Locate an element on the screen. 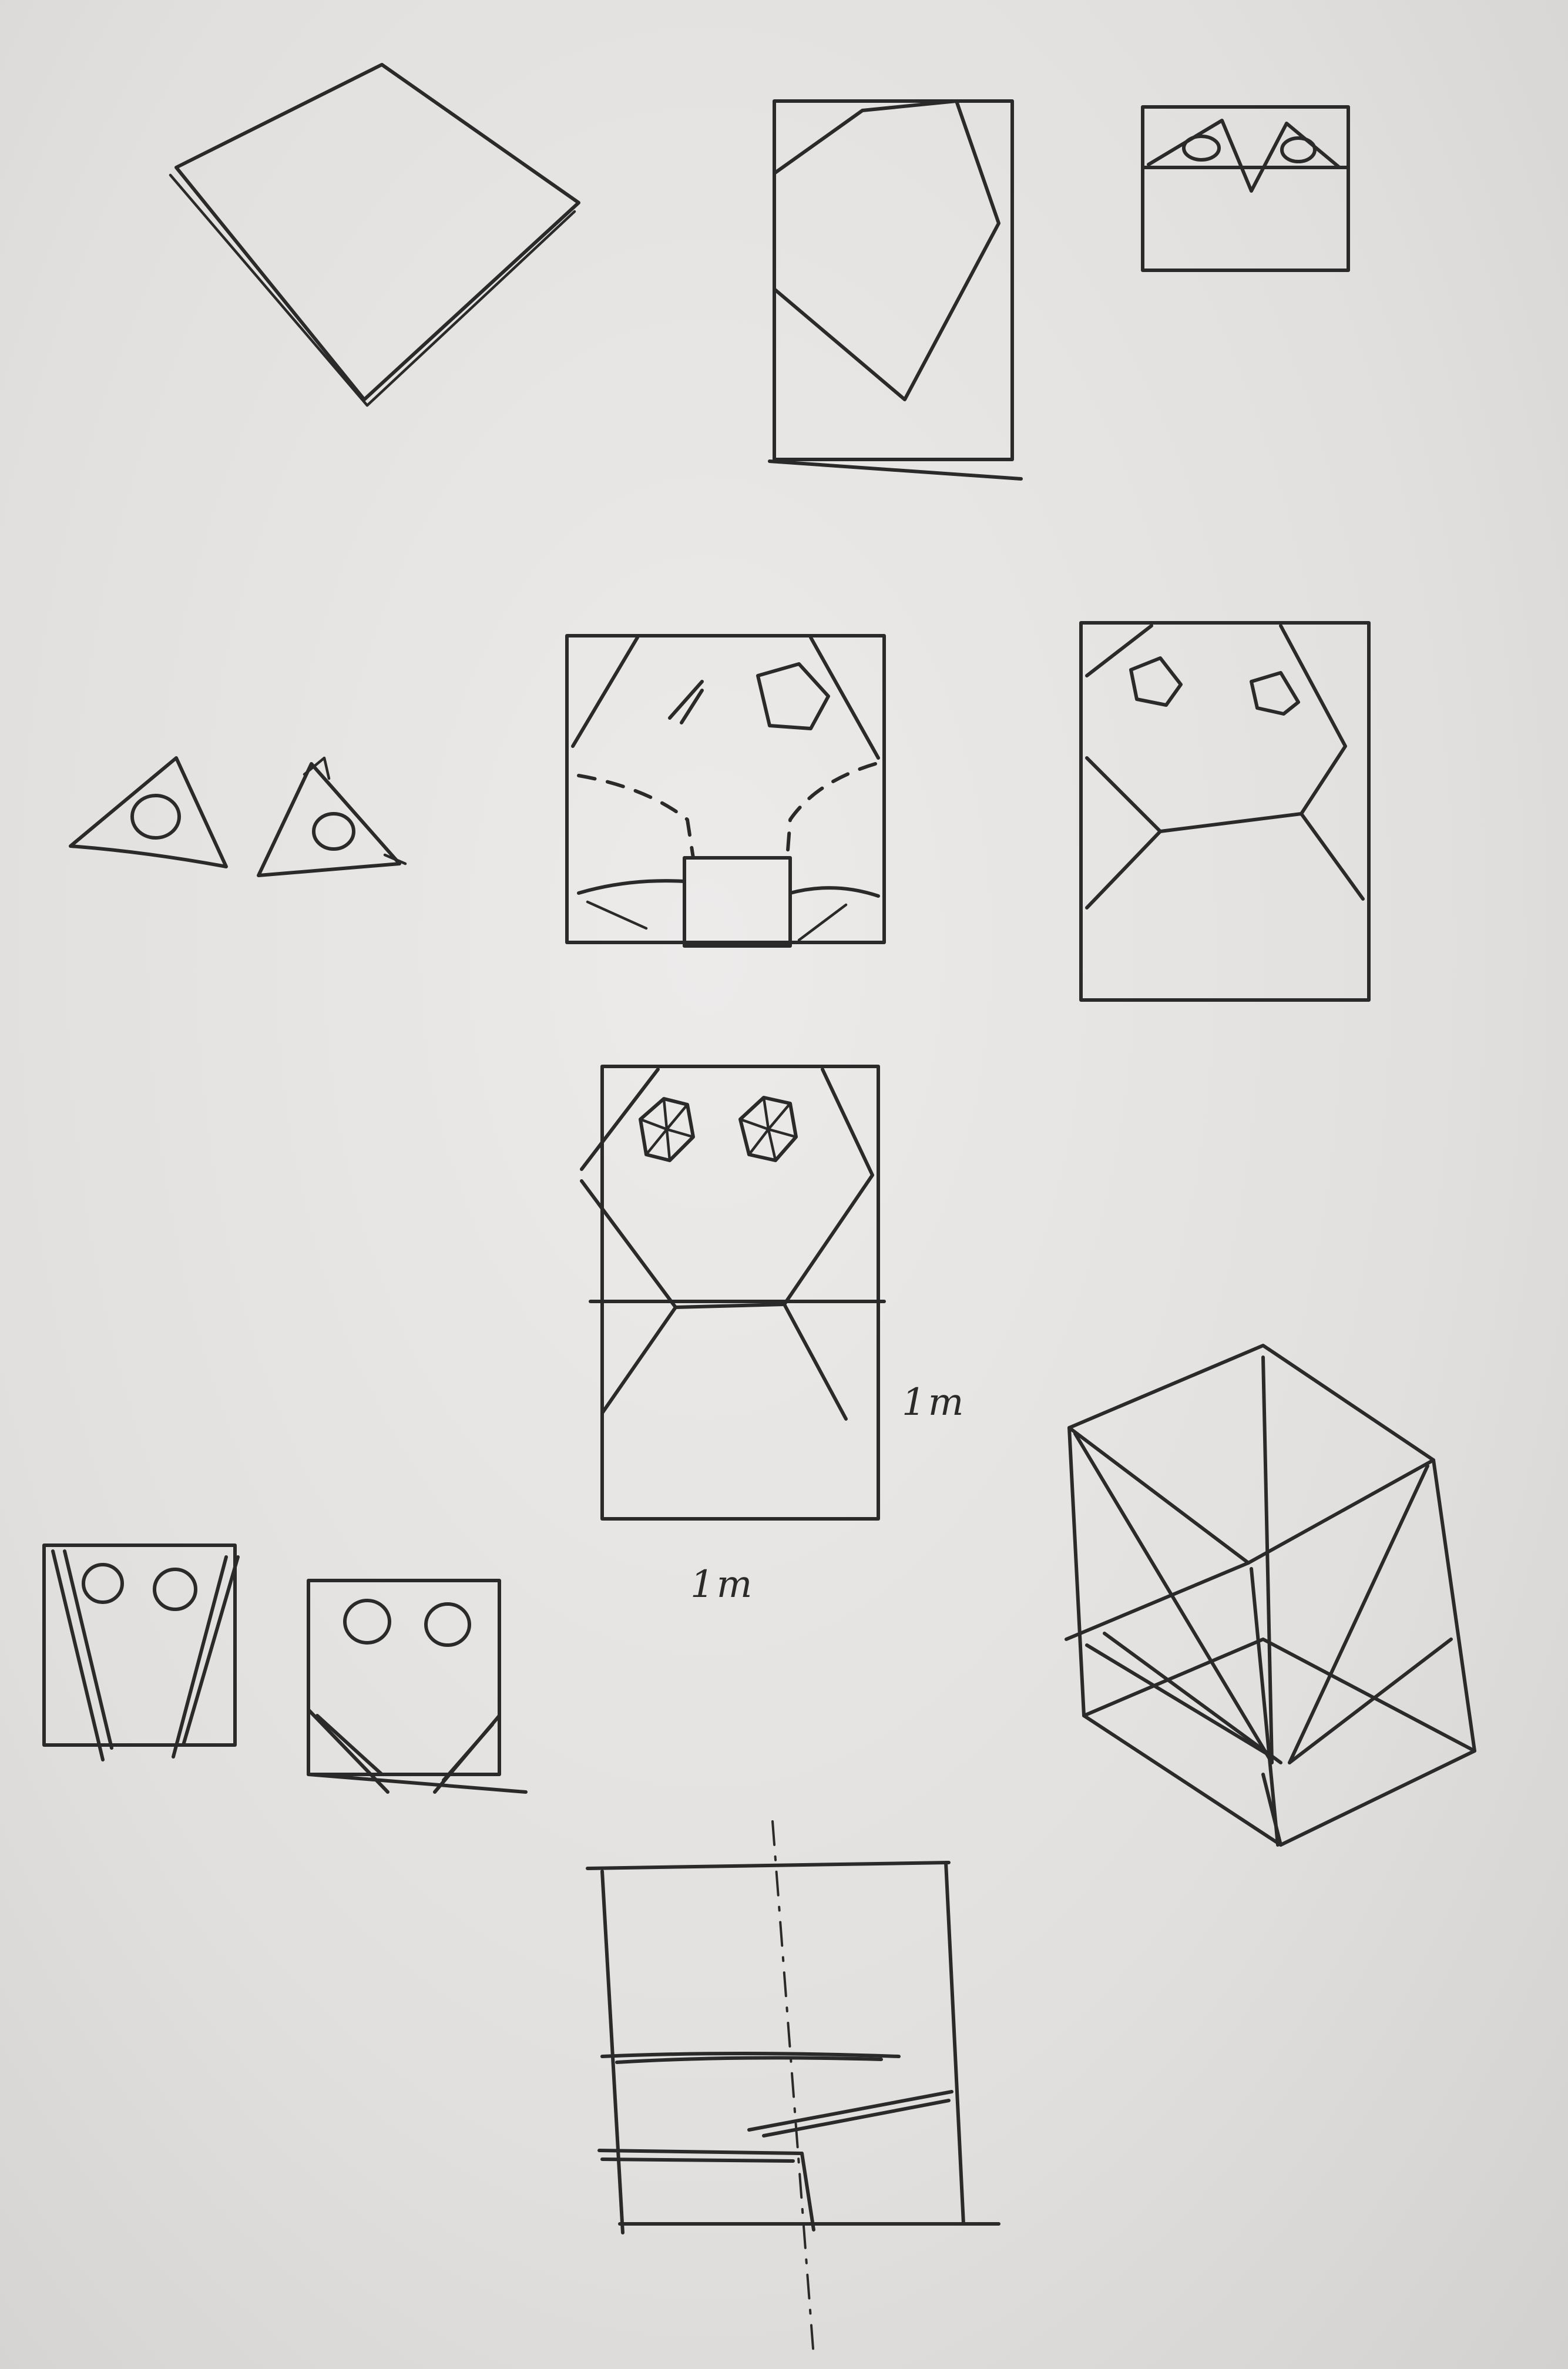 This screenshot has height=2369, width=1568. sketch-hex-eye-box is located at coordinates (1225, 811).